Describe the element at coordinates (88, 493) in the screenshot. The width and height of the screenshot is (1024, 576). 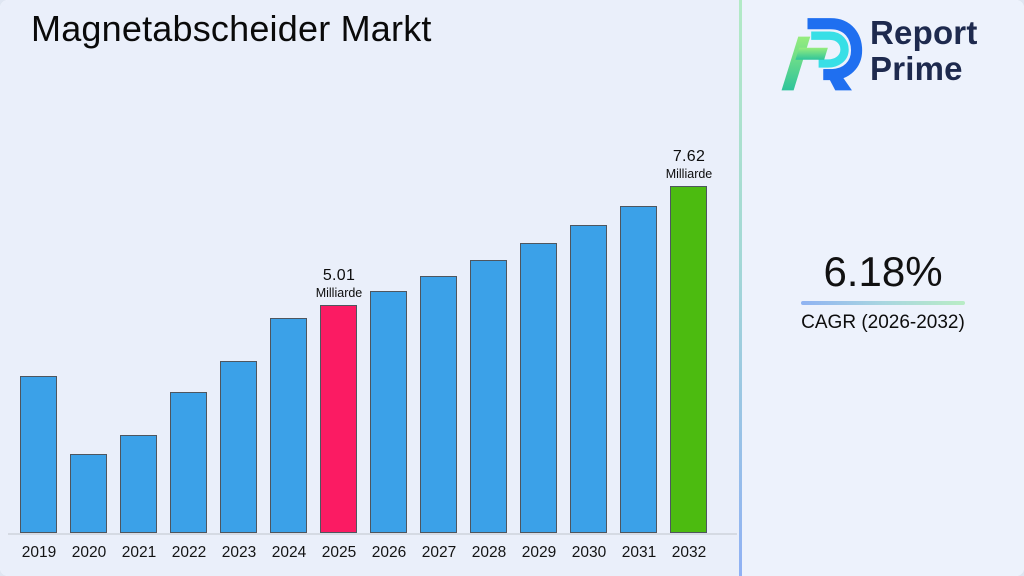
I see `bar-2020` at that location.